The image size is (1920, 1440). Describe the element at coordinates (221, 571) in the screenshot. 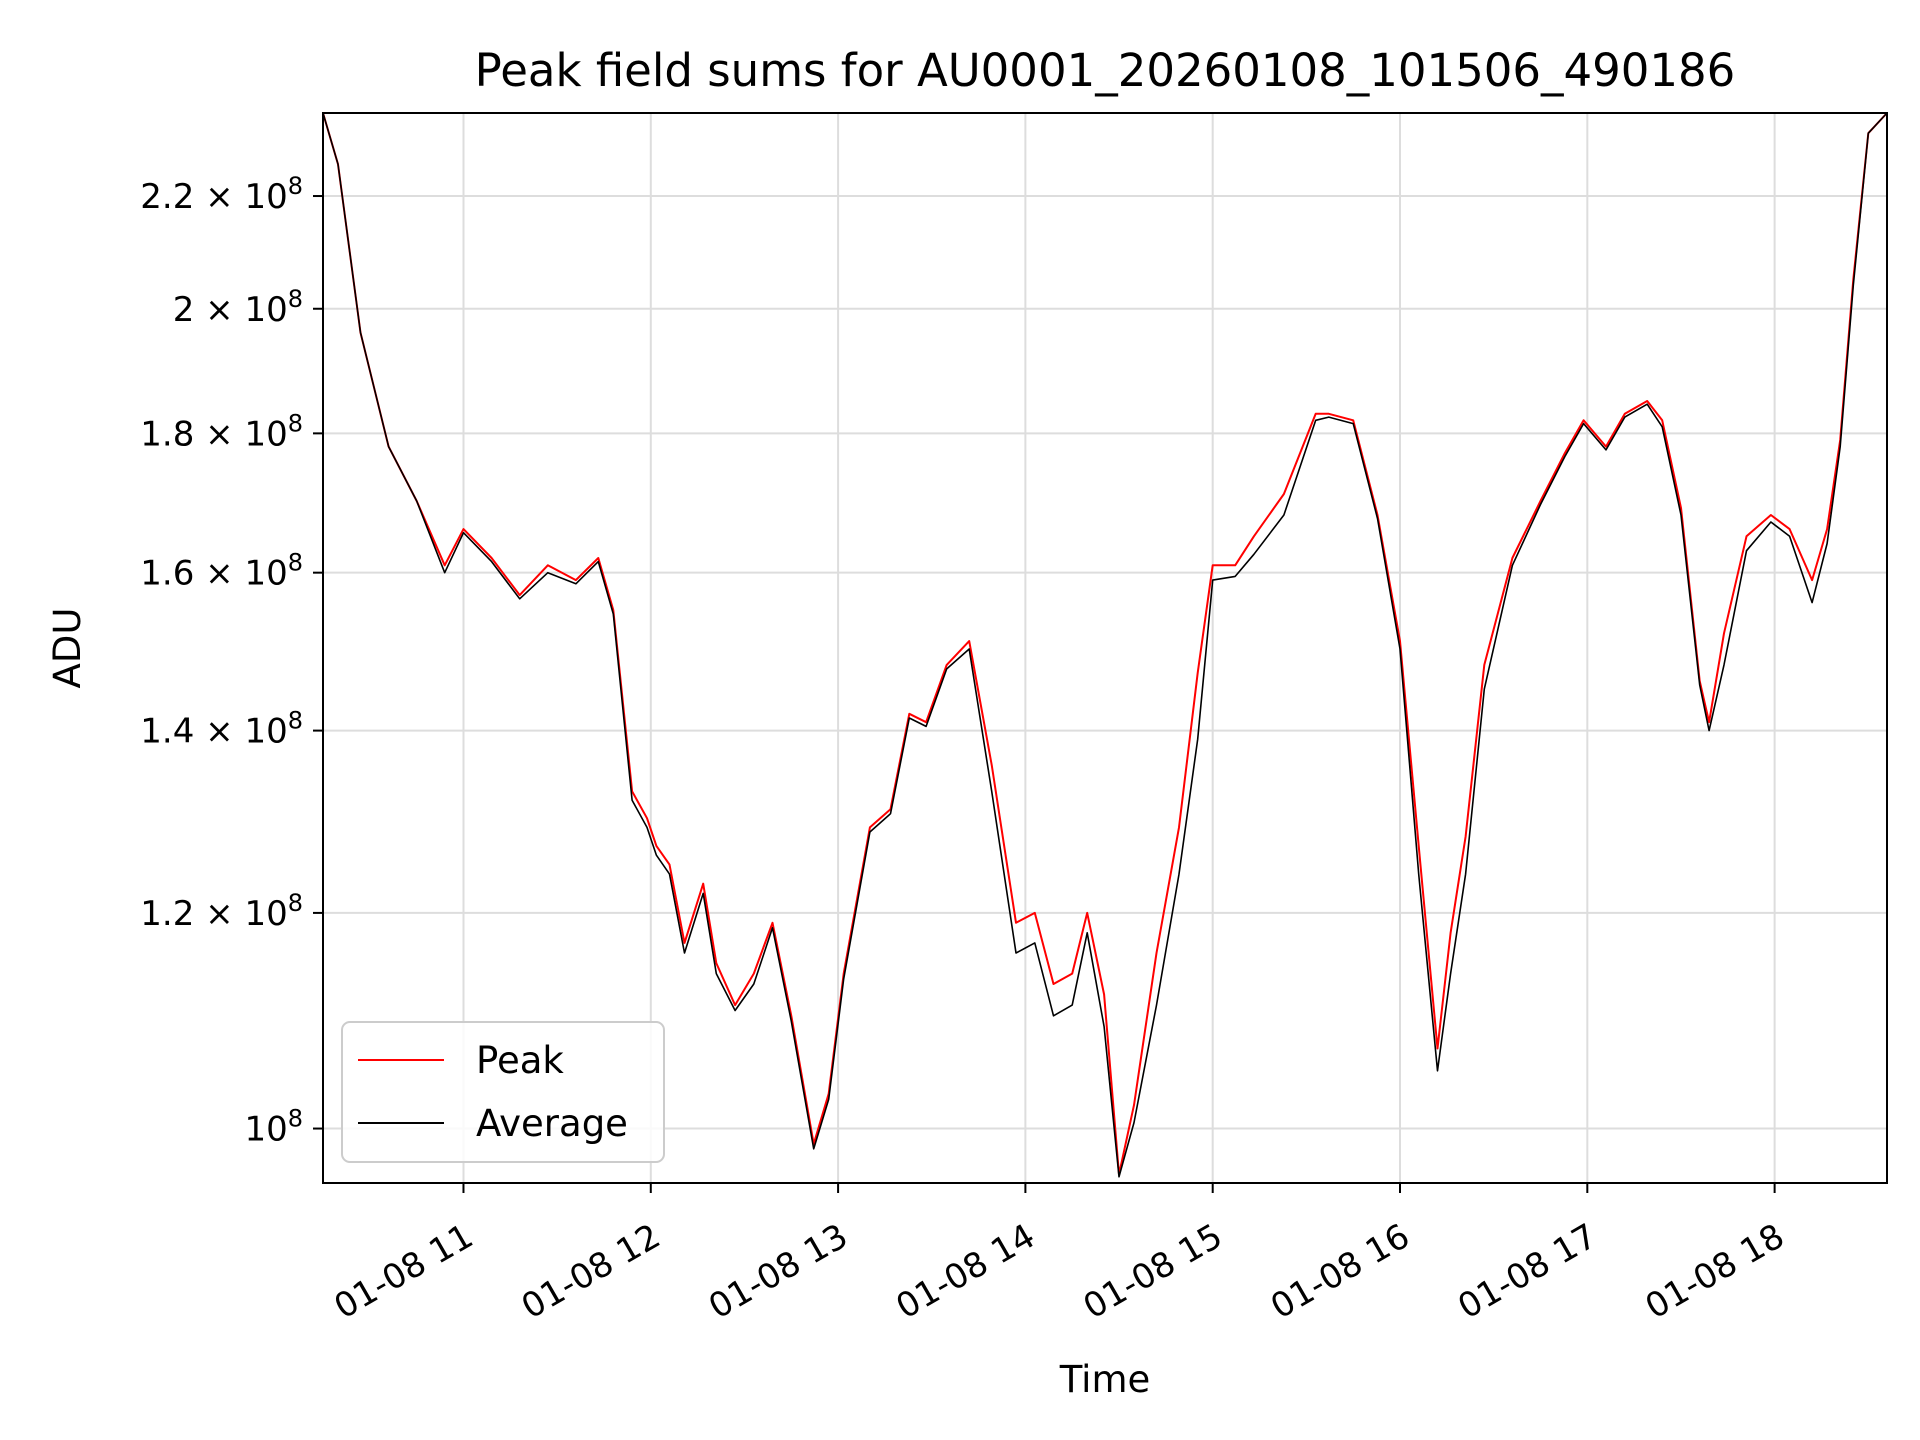

I see `y-tick-label: 1.6 × 108` at that location.